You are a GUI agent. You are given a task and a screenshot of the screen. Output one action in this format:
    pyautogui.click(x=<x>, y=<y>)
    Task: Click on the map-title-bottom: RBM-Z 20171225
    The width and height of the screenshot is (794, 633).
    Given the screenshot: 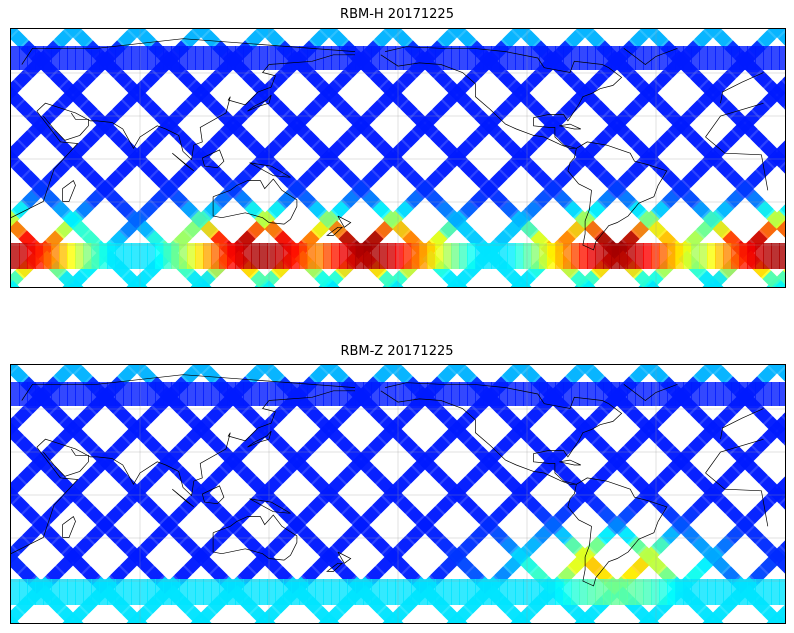 What is the action you would take?
    pyautogui.click(x=397, y=351)
    